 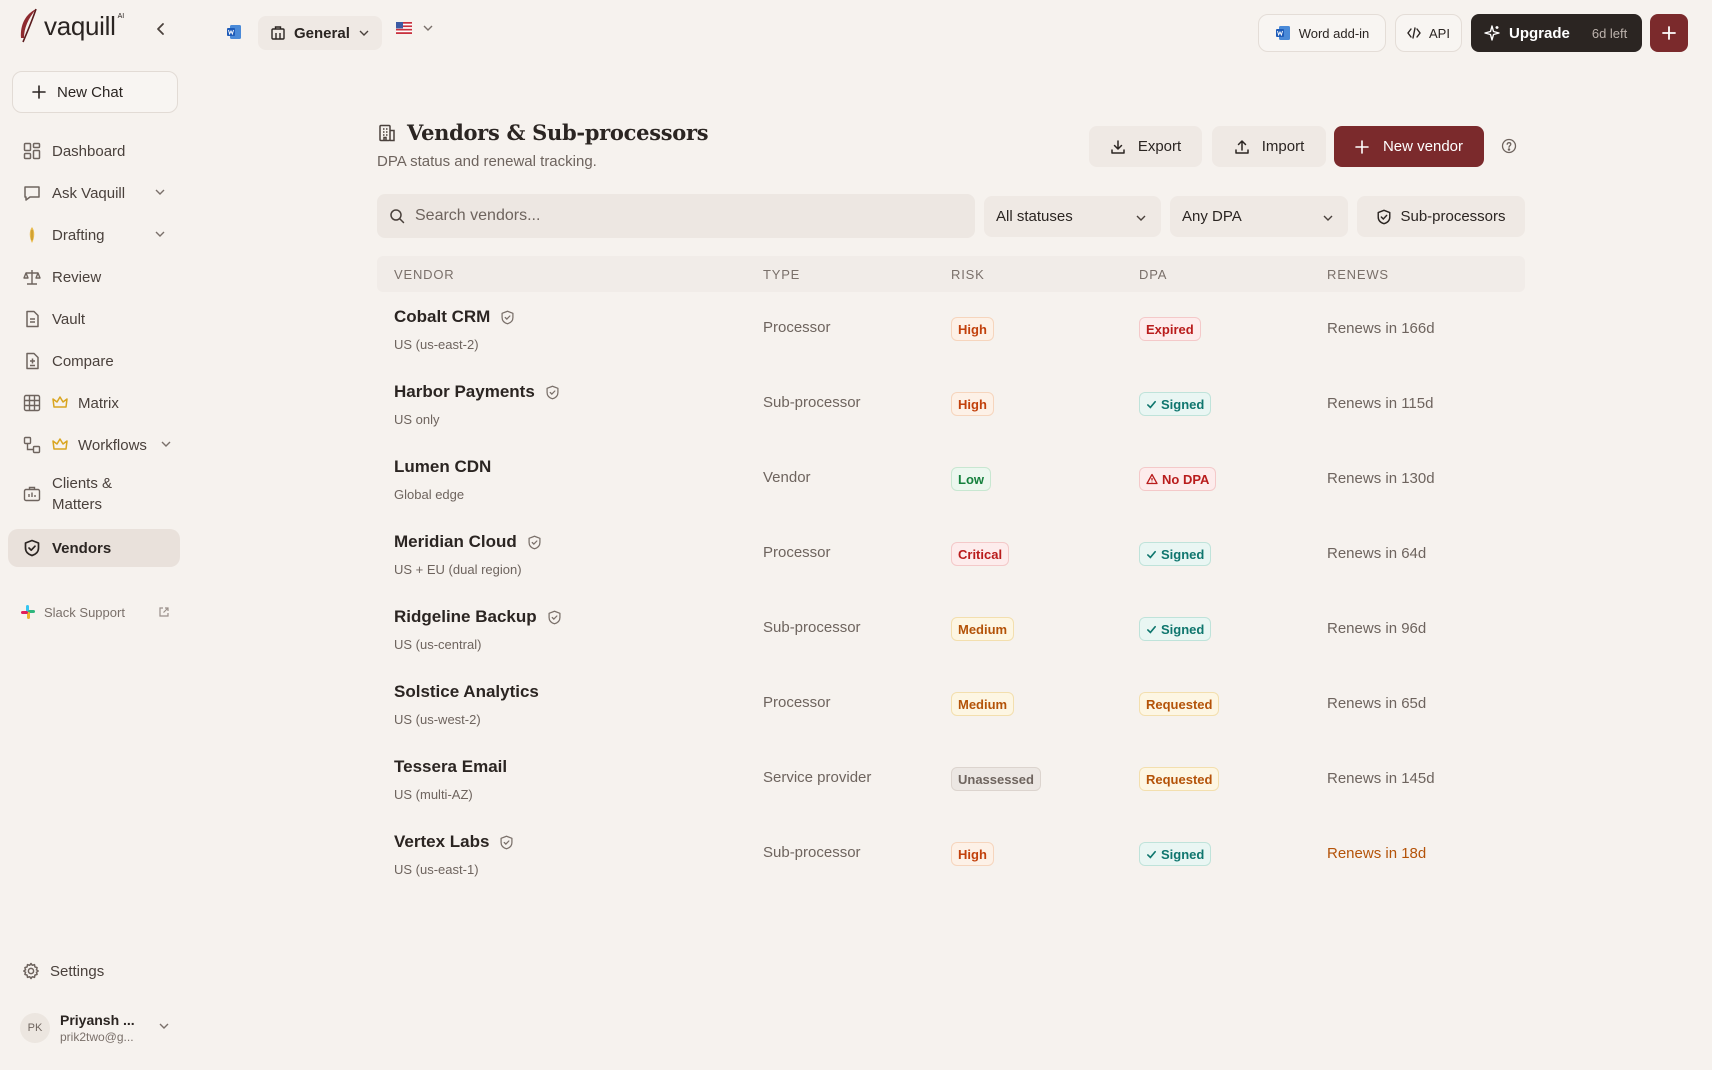 I want to click on upgrade-button: Upgrade 6d left, so click(x=1556, y=33).